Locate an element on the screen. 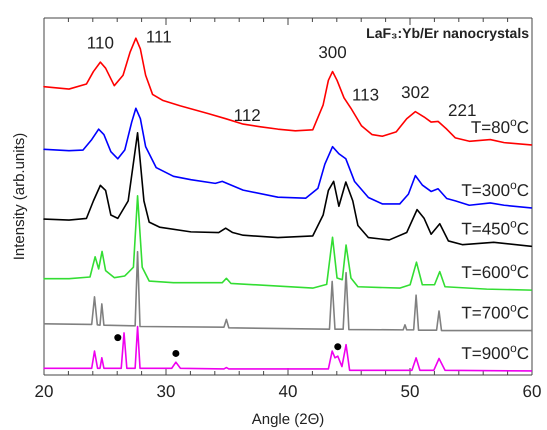 The image size is (547, 430). x-tick-label: 60 is located at coordinates (532, 392).